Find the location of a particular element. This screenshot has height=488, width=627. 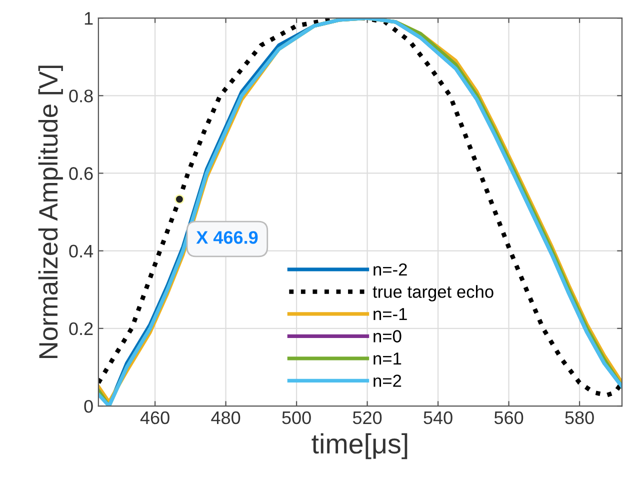

legend-label: n=0 is located at coordinates (388, 336).